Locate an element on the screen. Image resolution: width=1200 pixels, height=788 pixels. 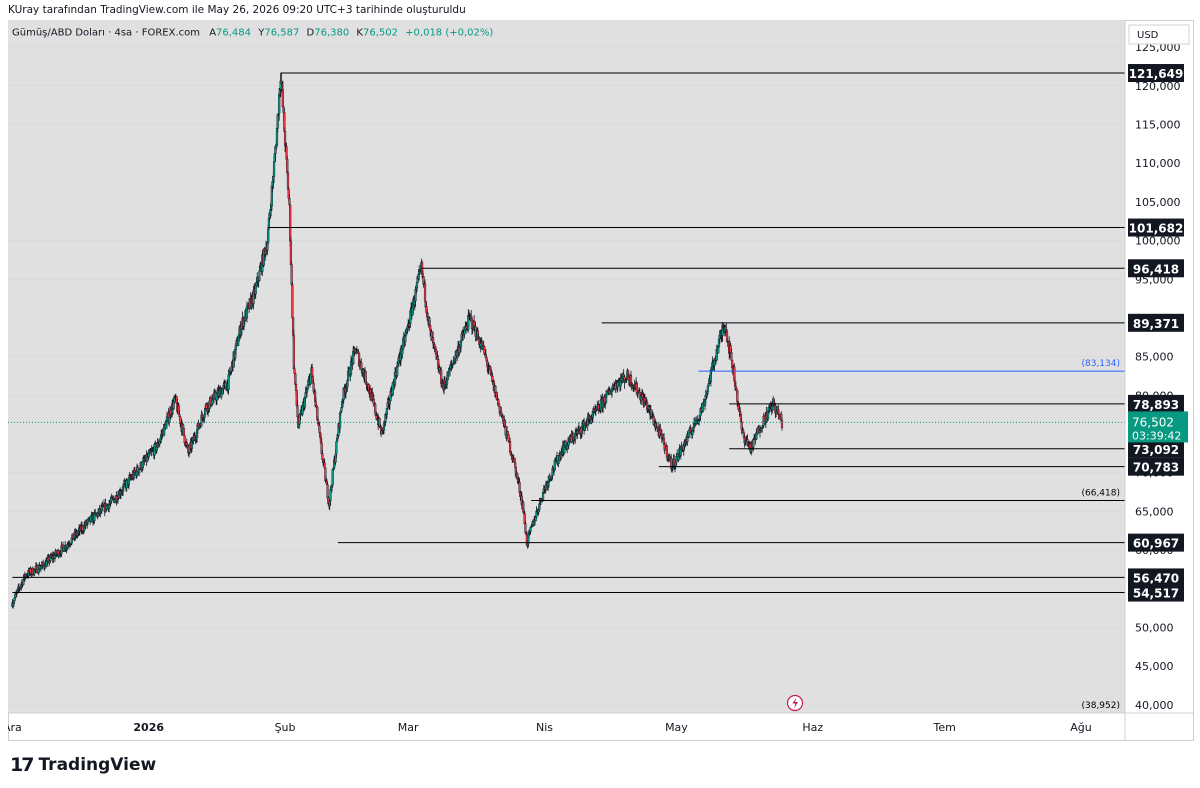
time-axis: Ara 2026 Şub Mar Nis May Haz Tem Ağu is located at coordinates (550, 727).